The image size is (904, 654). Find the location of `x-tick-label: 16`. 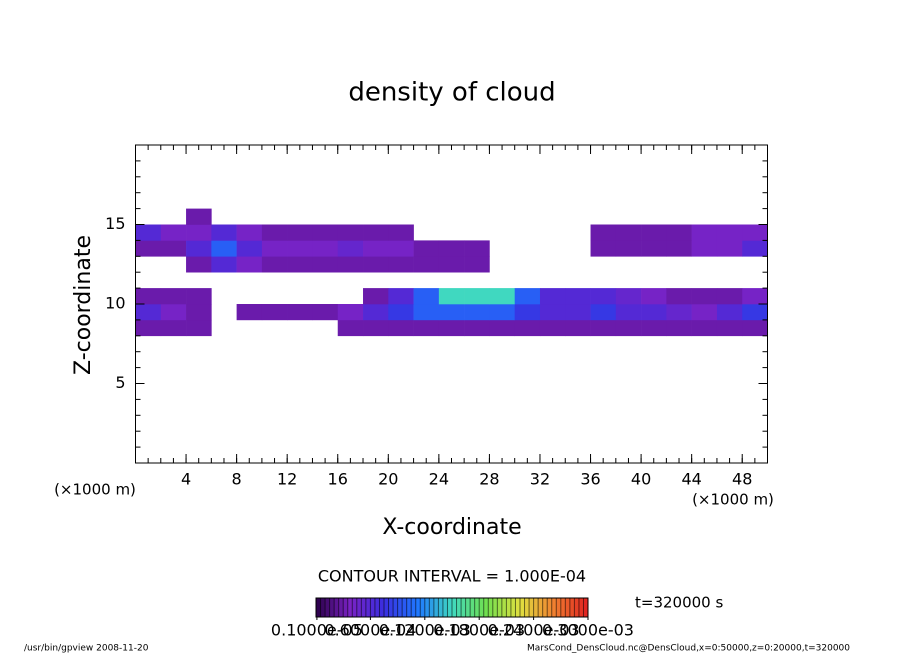

x-tick-label: 16 is located at coordinates (338, 479).